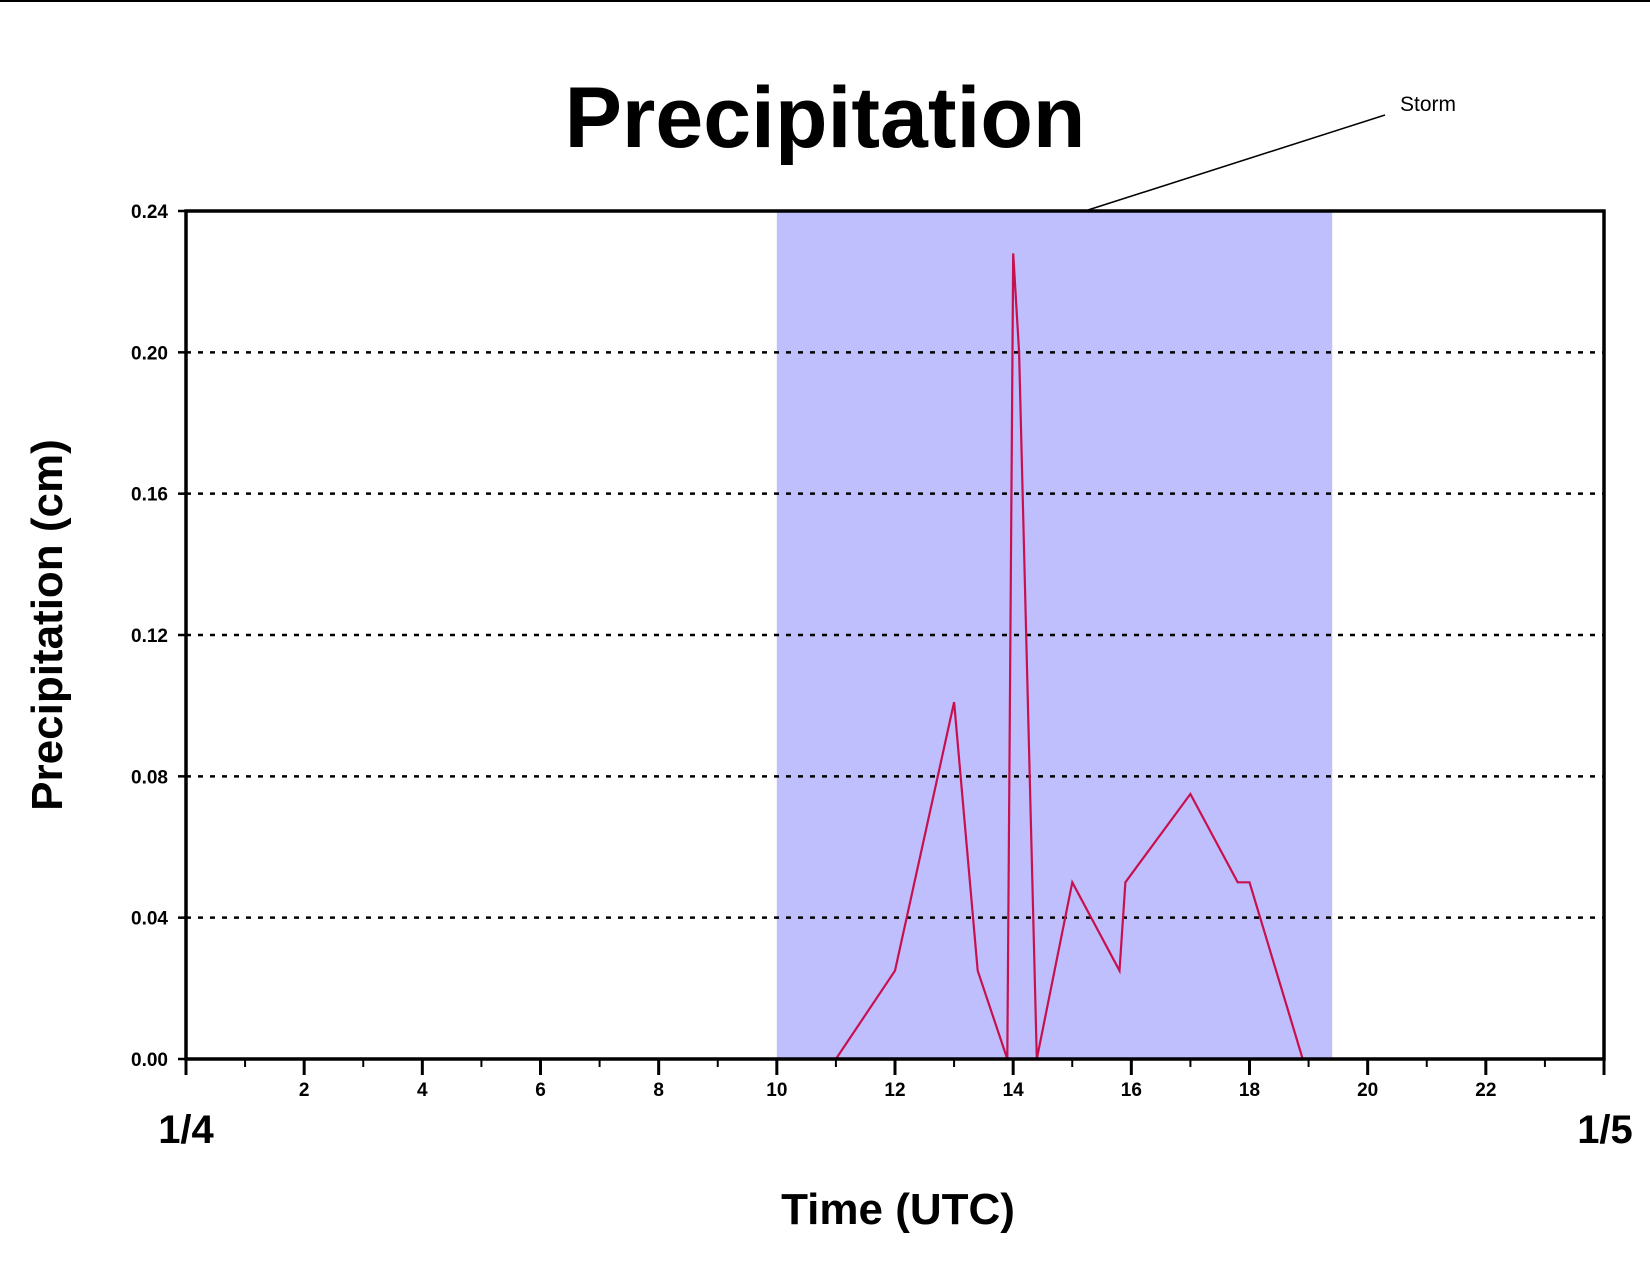 The image size is (1650, 1280). Describe the element at coordinates (422, 1090) in the screenshot. I see `x-tick-label-1: 4` at that location.